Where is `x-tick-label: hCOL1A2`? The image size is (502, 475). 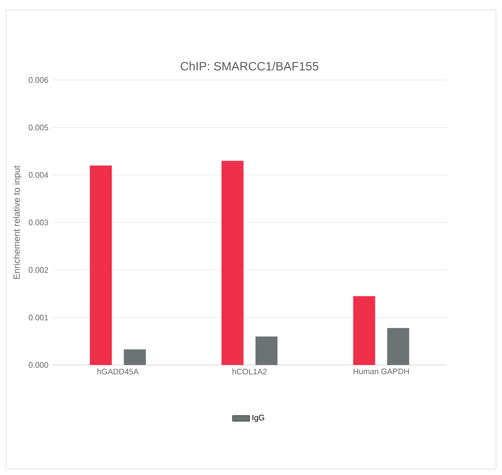
x-tick-label: hCOL1A2 is located at coordinates (249, 371).